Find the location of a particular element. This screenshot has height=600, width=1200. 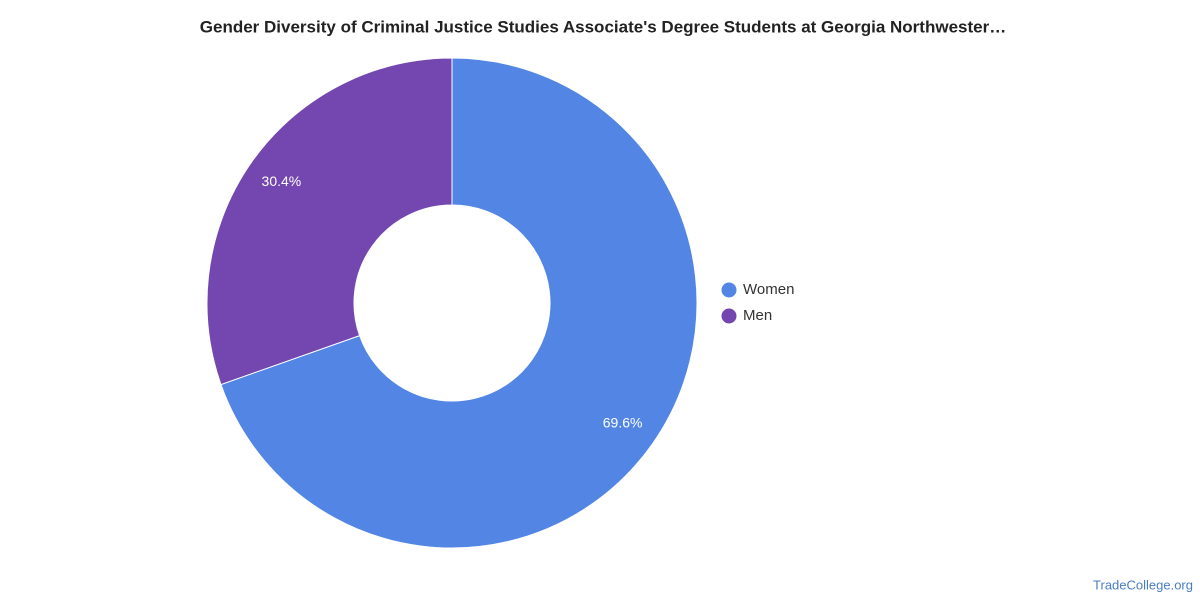

slice-label: 69.6% is located at coordinates (623, 422).